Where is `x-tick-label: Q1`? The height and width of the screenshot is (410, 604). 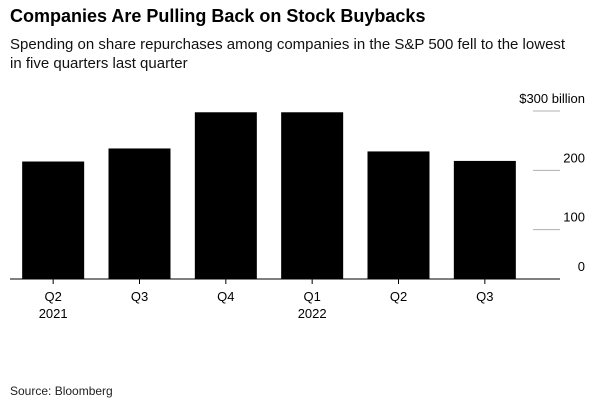
x-tick-label: Q1 is located at coordinates (311, 296).